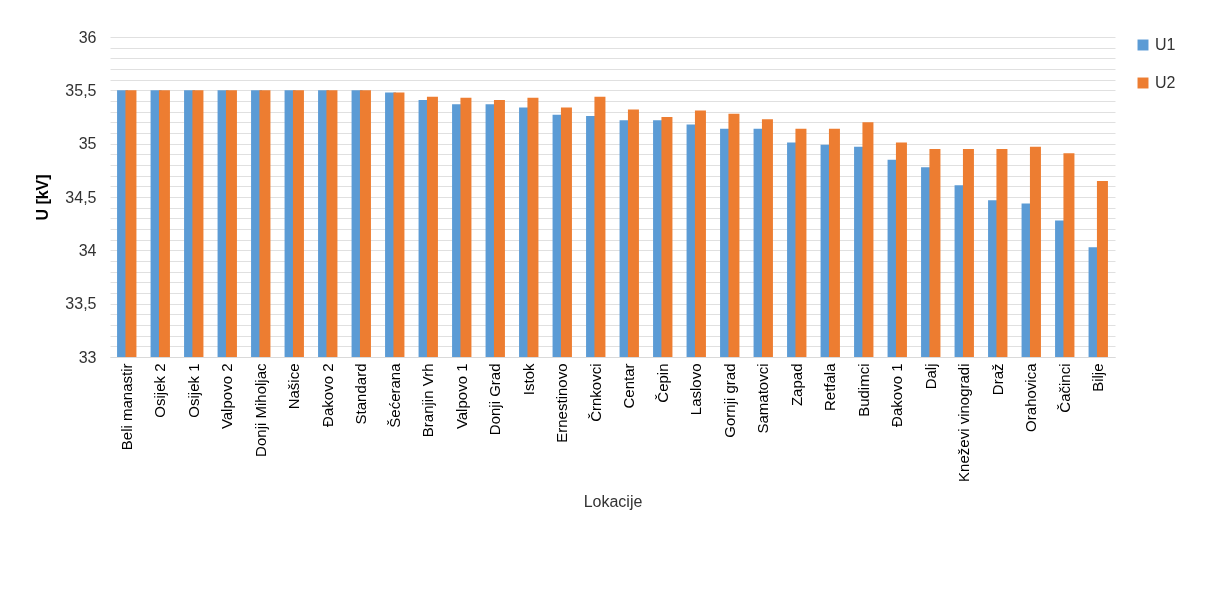  What do you see at coordinates (43, 197) in the screenshot?
I see `y-axis-title: U [kV]` at bounding box center [43, 197].